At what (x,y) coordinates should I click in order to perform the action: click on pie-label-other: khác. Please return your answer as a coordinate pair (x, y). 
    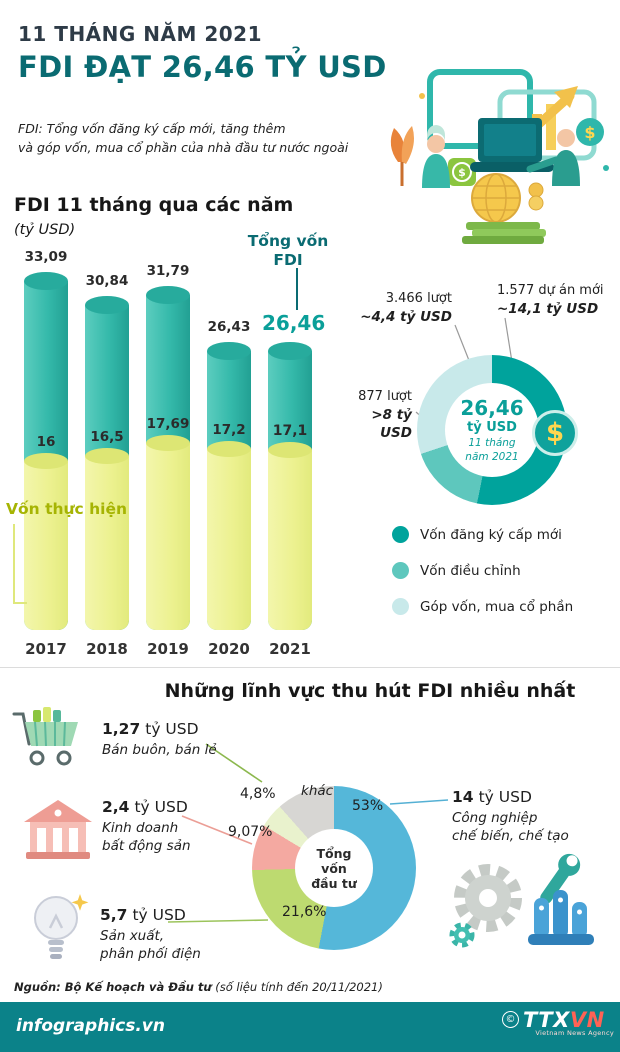
    Looking at the image, I should click on (317, 791).